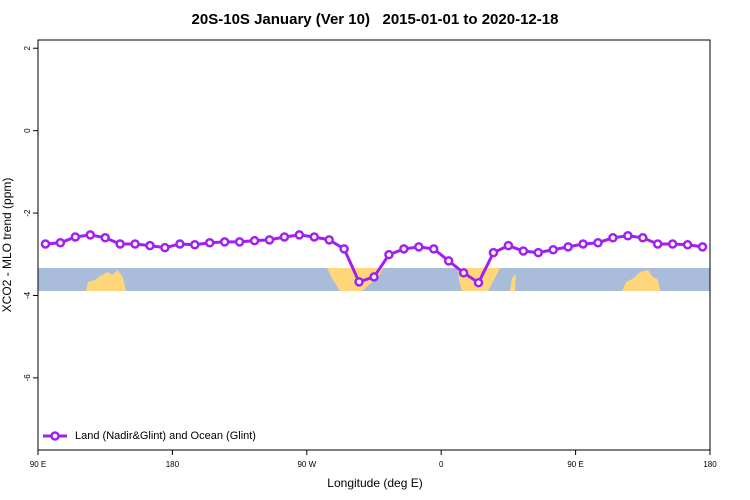  I want to click on y-tick-label: -6, so click(27, 378).